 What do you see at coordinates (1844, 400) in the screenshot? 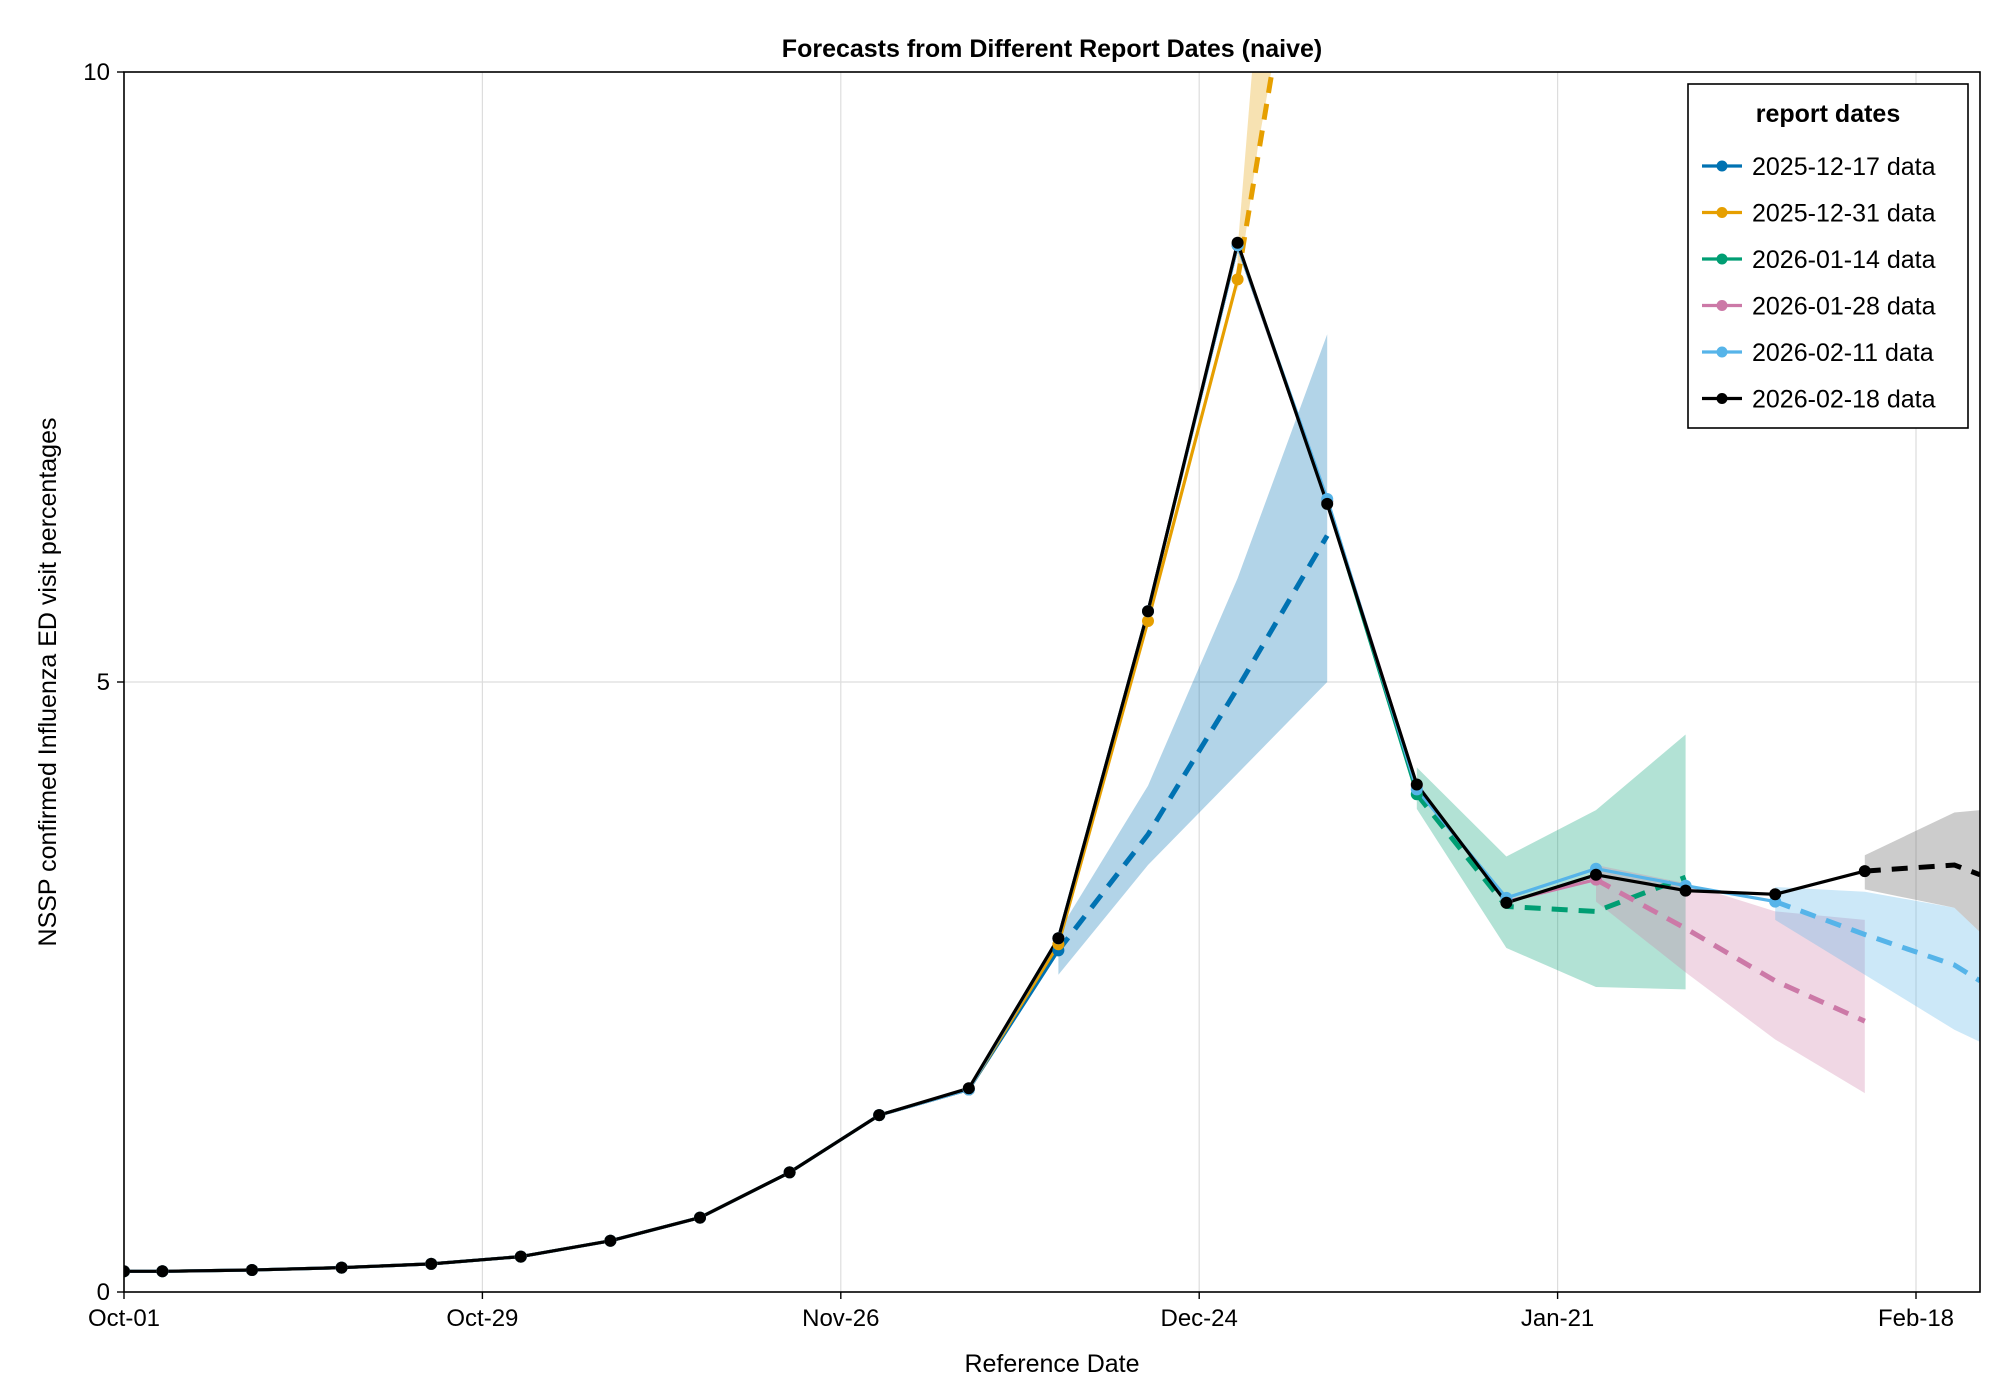
I see `legend-label: 2026-02-18 data` at bounding box center [1844, 400].